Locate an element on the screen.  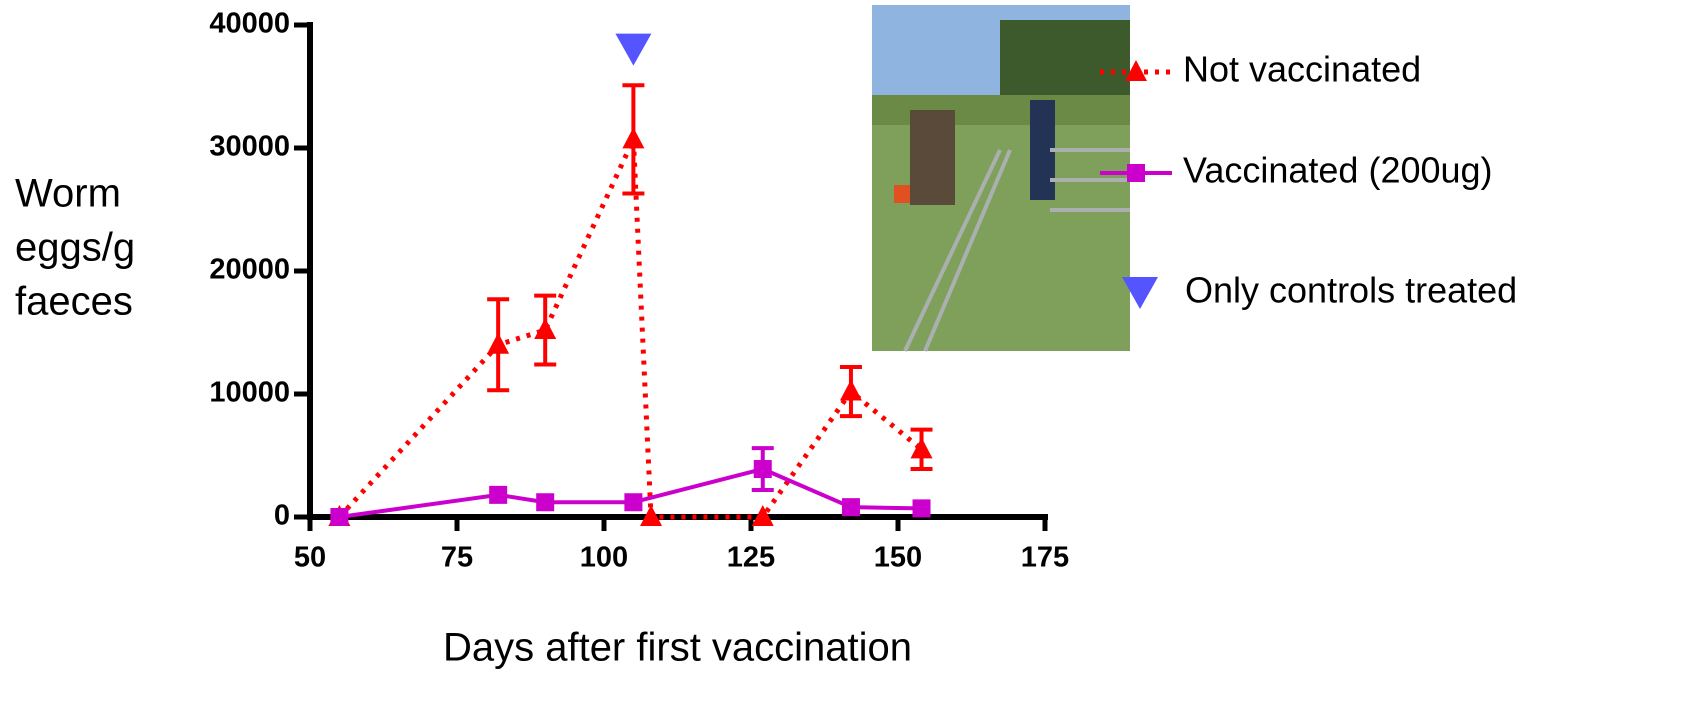
legend-label: Not vaccinated is located at coordinates (1302, 69).